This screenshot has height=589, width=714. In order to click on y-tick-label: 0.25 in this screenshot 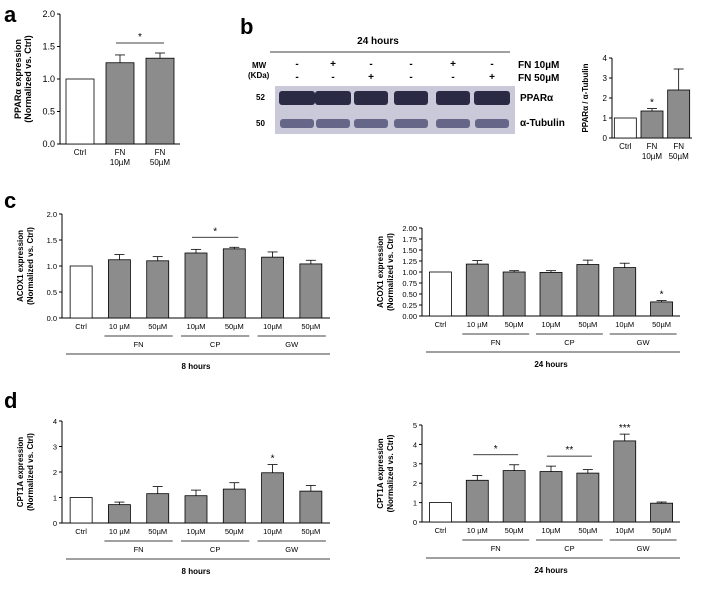, I will do `click(409, 305)`.